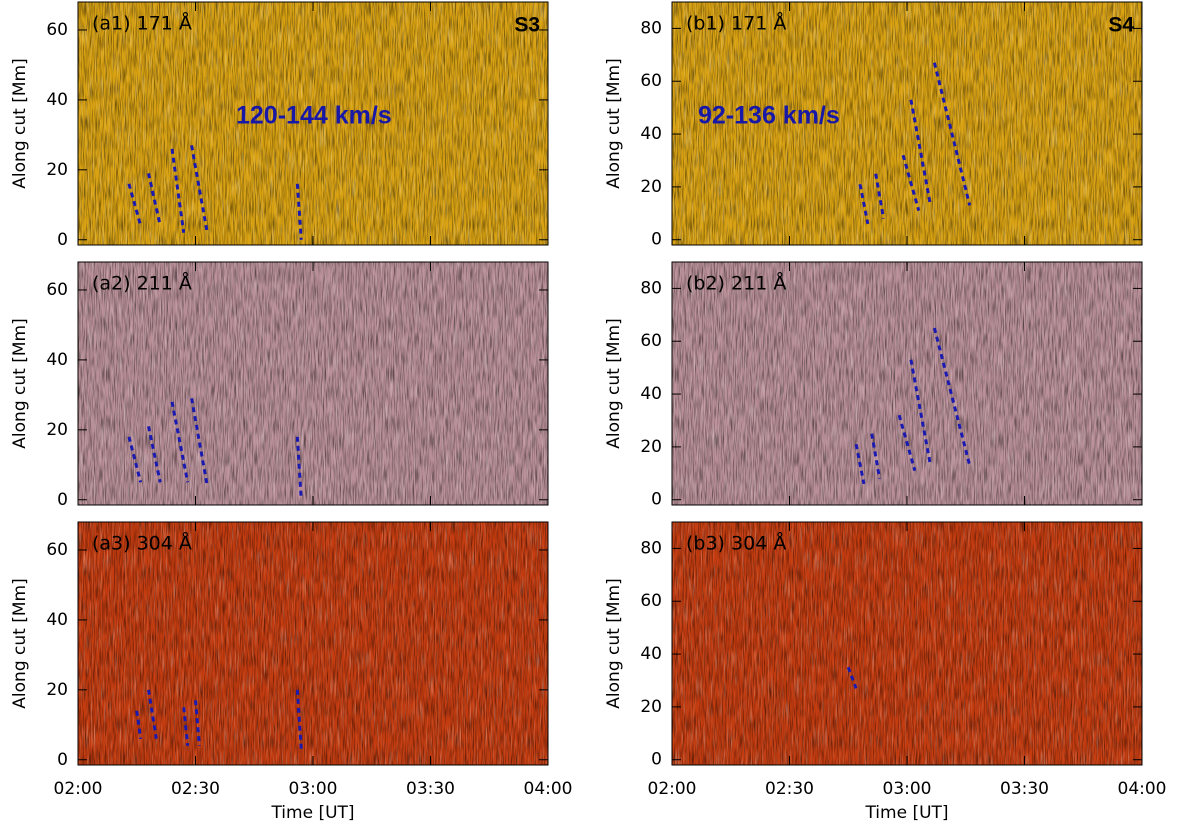 The width and height of the screenshot is (1180, 830). I want to click on panel-label: (b1) 171 Å, so click(736, 23).